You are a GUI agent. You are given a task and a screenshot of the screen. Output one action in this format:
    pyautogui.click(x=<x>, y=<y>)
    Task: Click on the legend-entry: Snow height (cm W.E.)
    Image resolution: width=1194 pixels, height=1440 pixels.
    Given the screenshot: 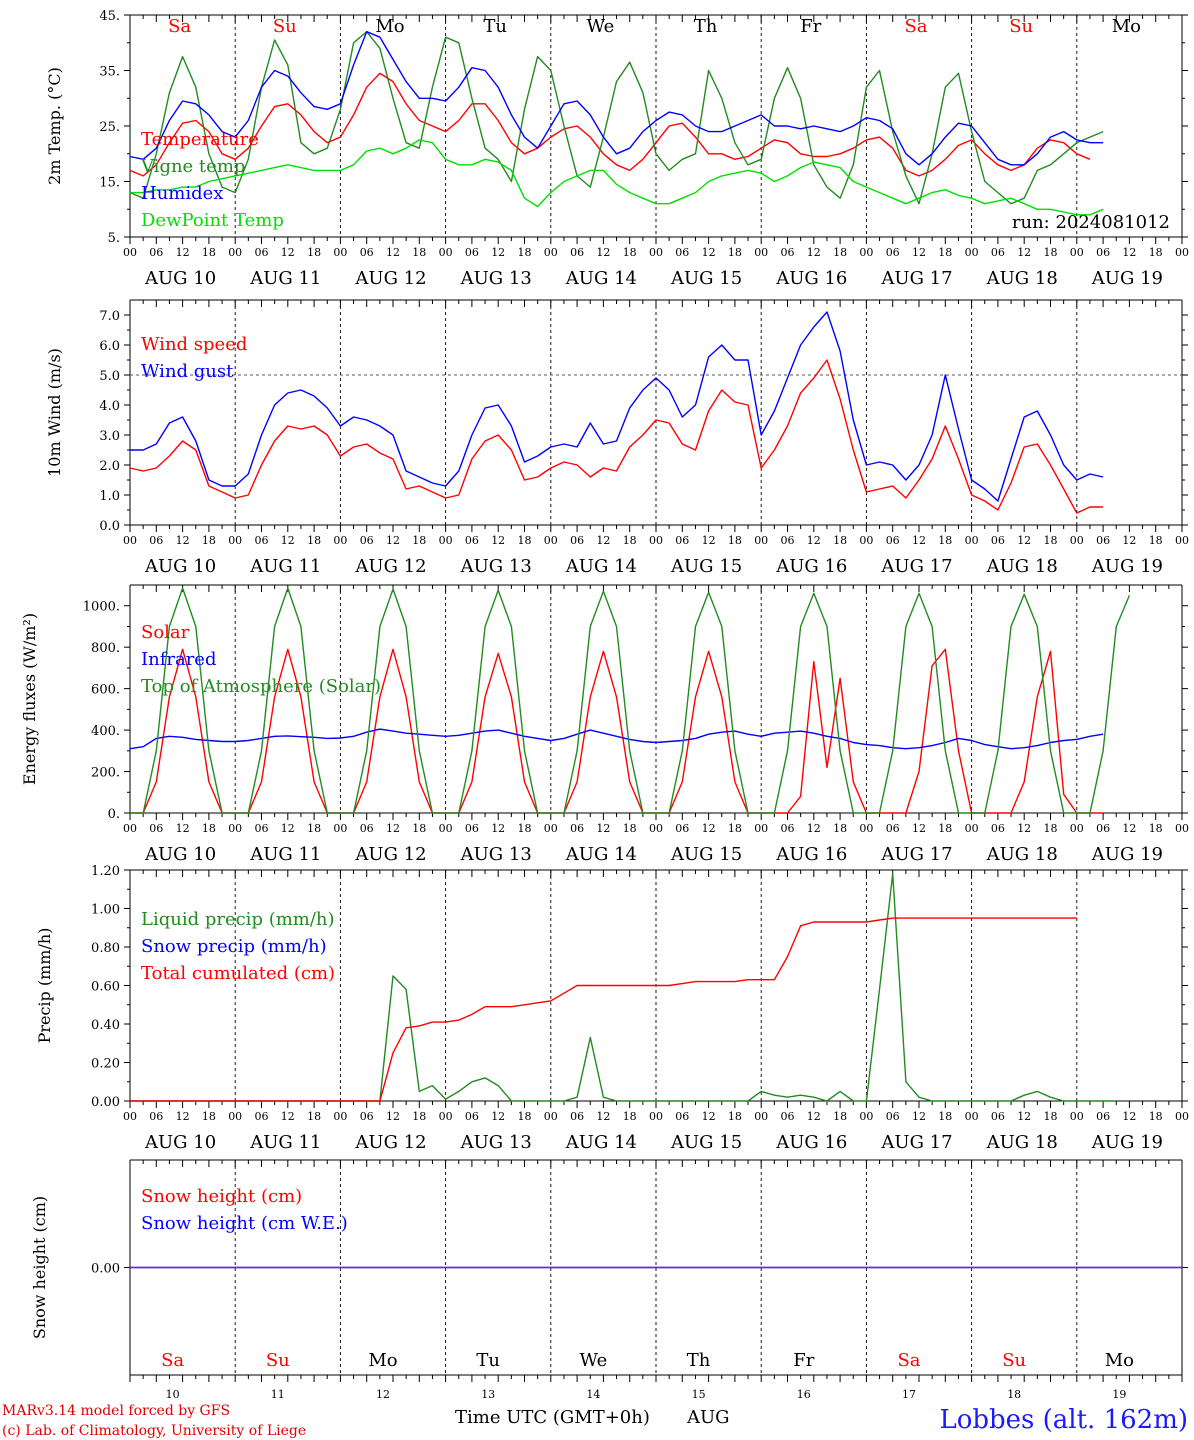 What is the action you would take?
    pyautogui.click(x=244, y=1223)
    